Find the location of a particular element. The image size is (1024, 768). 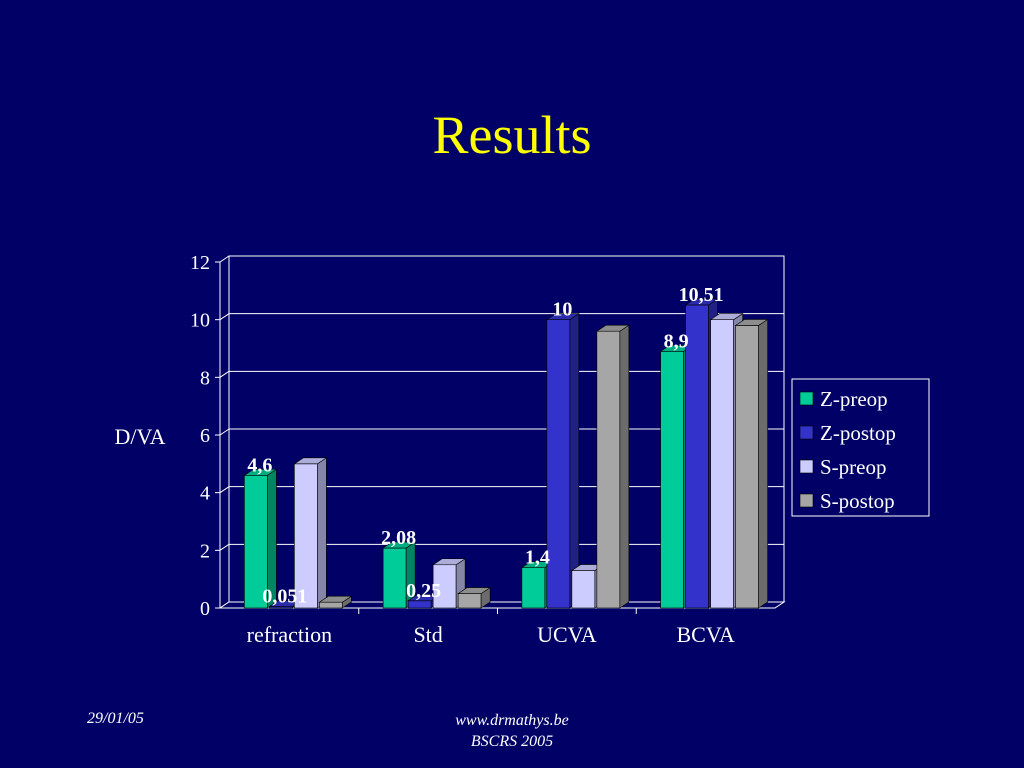

data-label: 0,051 is located at coordinates (284, 597).